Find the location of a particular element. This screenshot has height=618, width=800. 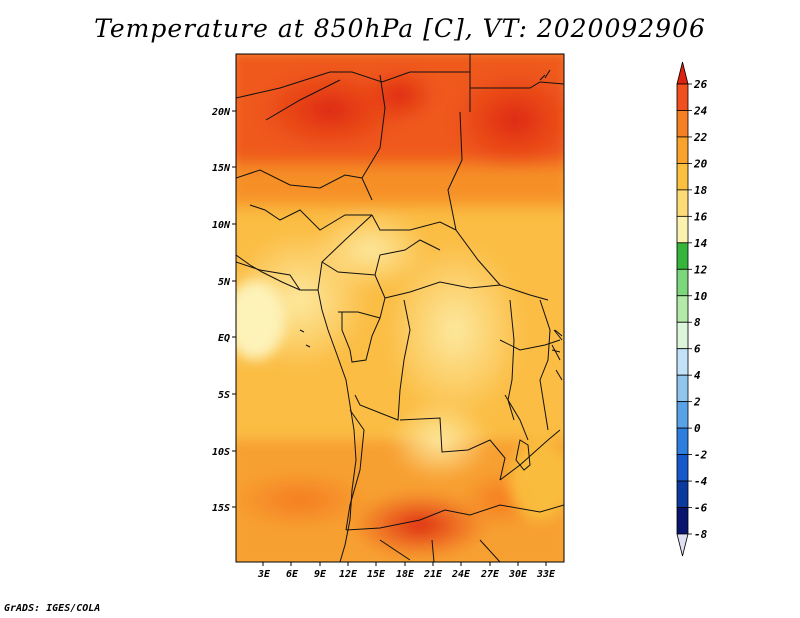

colorbar-label: 26 is located at coordinates (700, 84).